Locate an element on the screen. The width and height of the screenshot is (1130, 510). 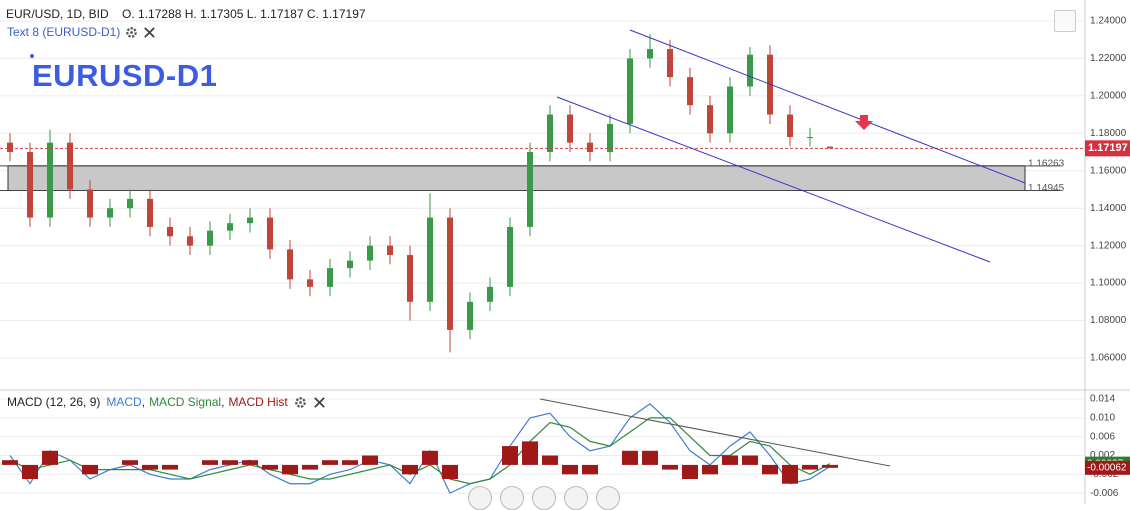
y-tick-label: 1.08000 is located at coordinates (1108, 320).